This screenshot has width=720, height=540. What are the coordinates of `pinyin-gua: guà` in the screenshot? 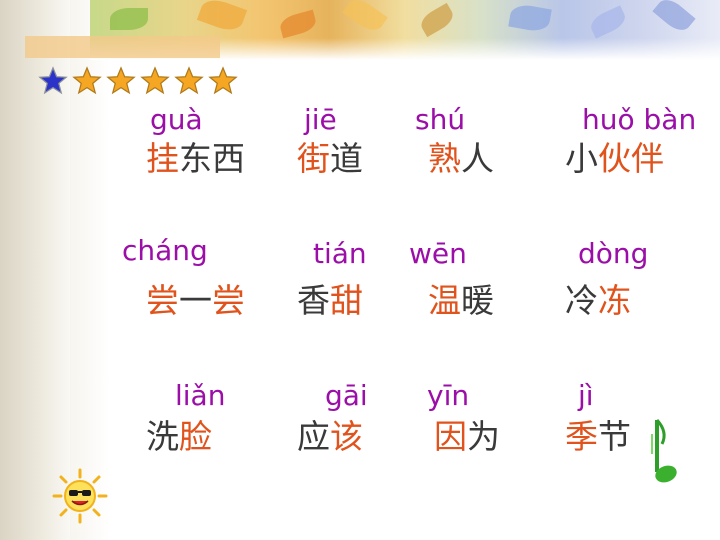 It's located at (176, 119).